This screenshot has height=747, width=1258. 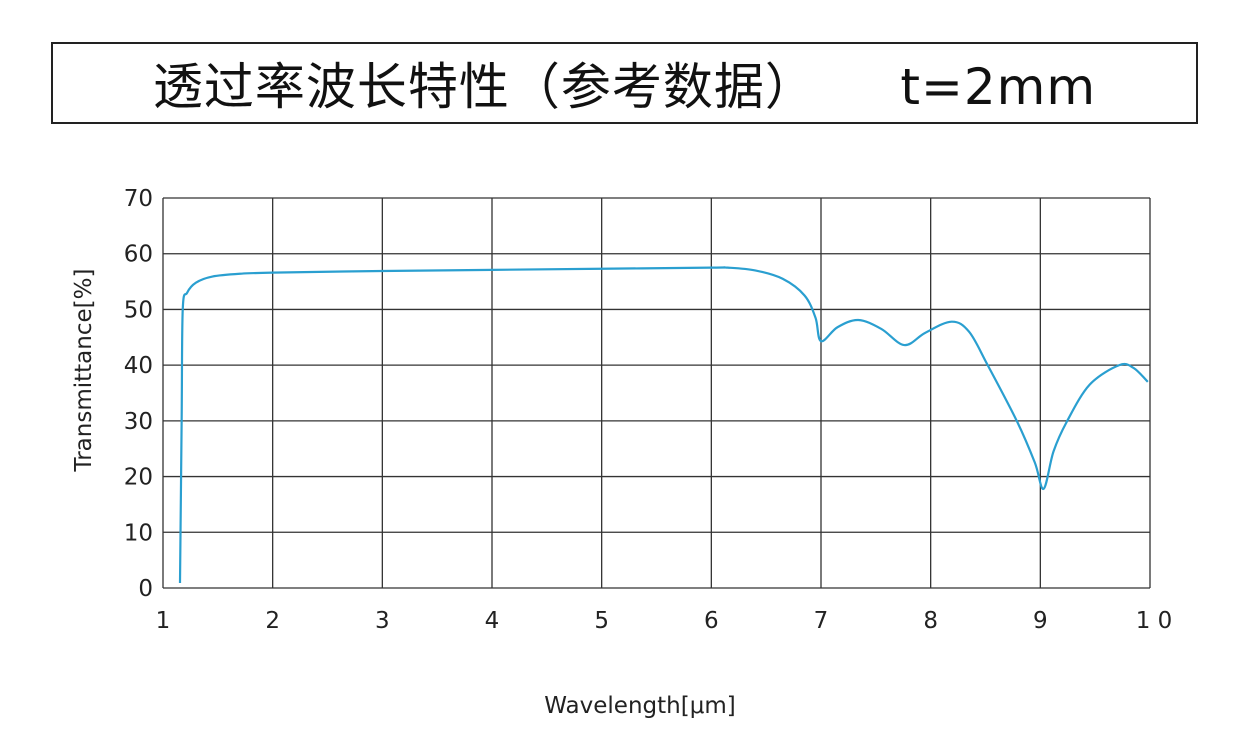 I want to click on x-axis-label: Wavelength[μm], so click(x=639, y=706).